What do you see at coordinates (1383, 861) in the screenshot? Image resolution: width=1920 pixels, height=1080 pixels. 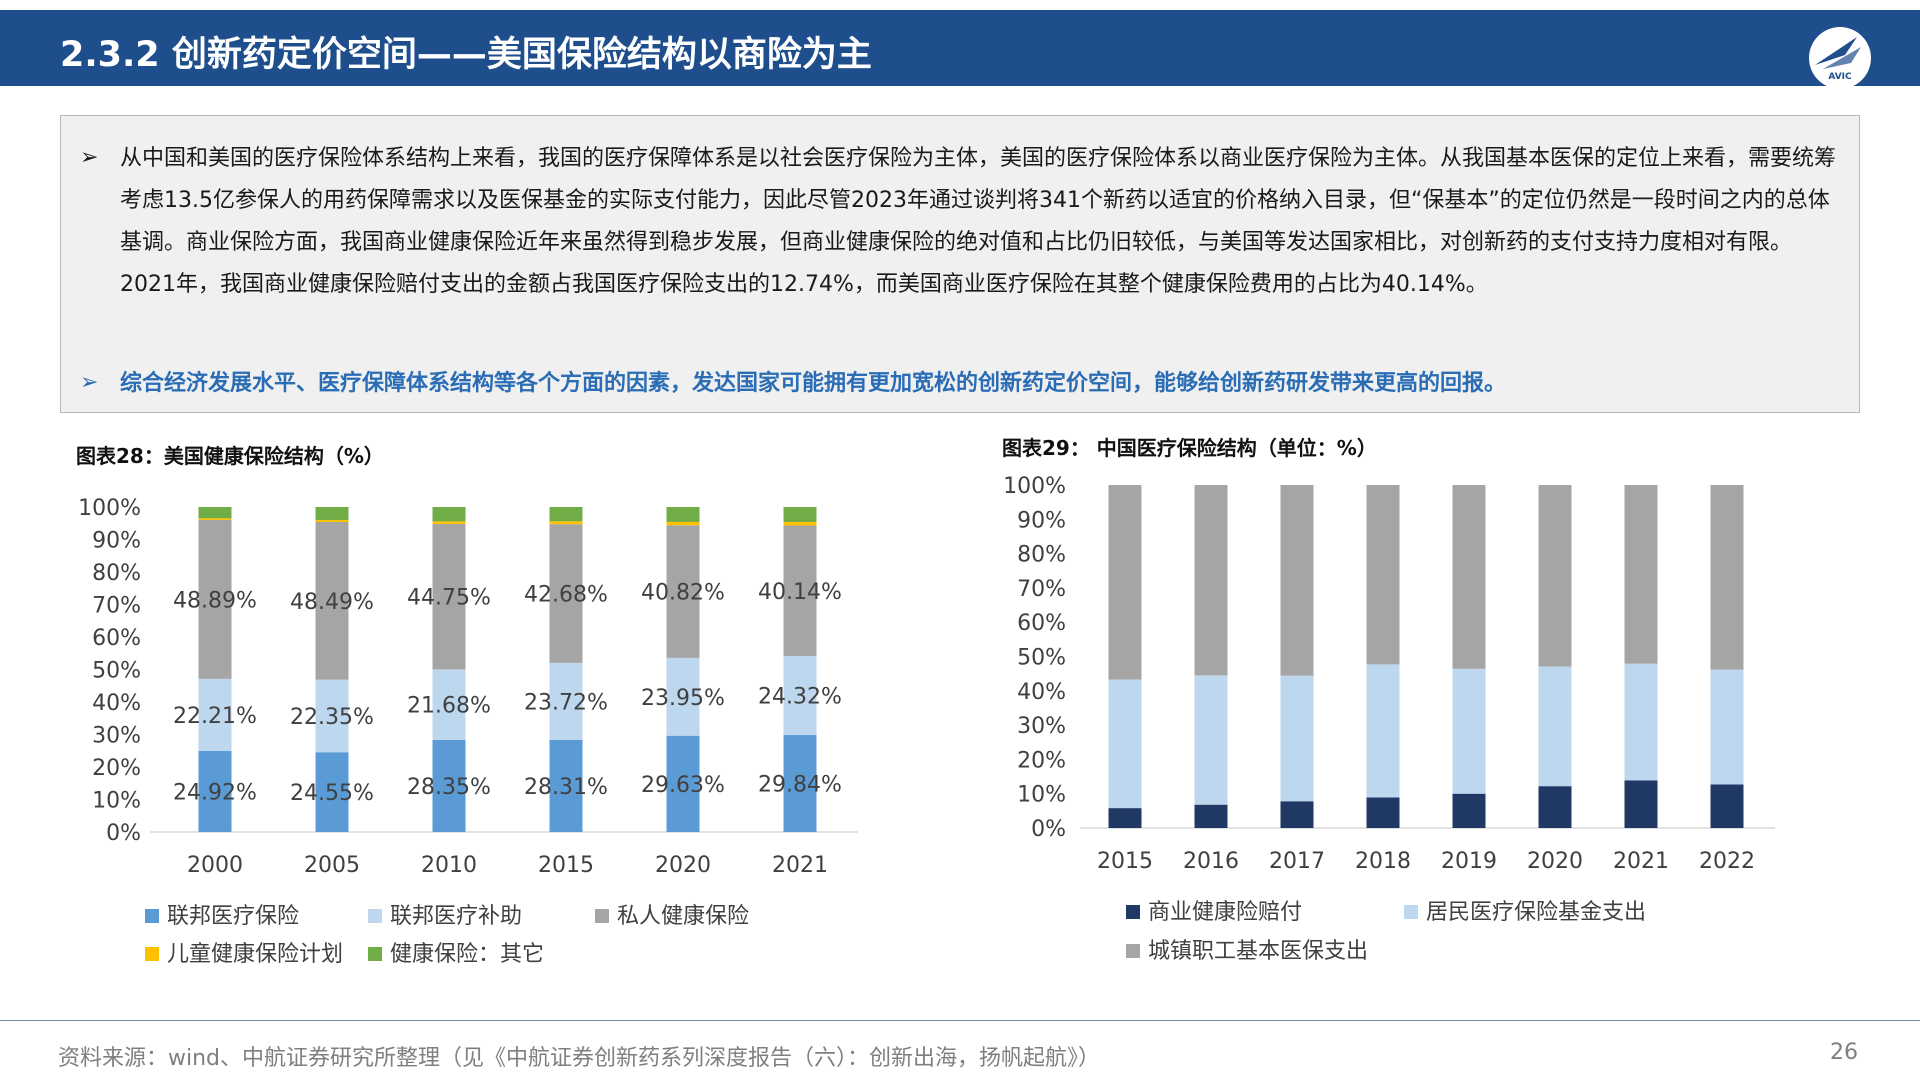 I see `cn-x-tick-label: 2018` at bounding box center [1383, 861].